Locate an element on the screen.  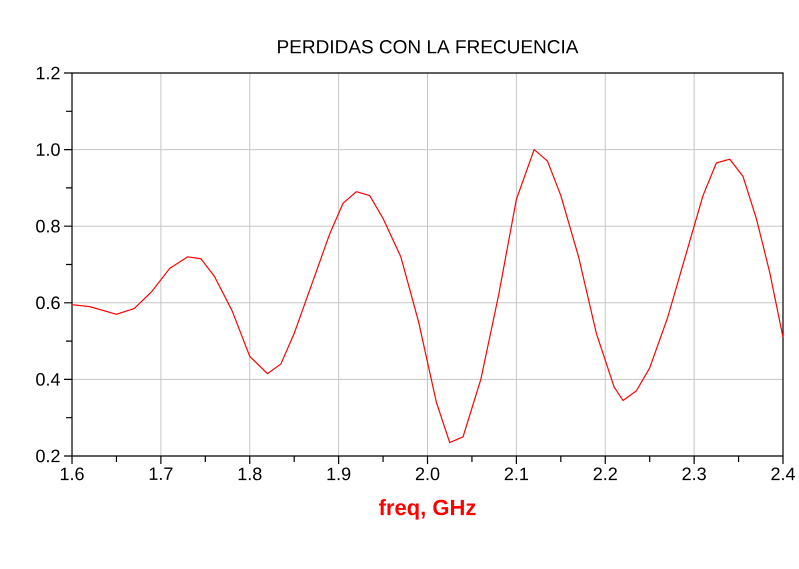
x-tick-label: 2.1 is located at coordinates (516, 474).